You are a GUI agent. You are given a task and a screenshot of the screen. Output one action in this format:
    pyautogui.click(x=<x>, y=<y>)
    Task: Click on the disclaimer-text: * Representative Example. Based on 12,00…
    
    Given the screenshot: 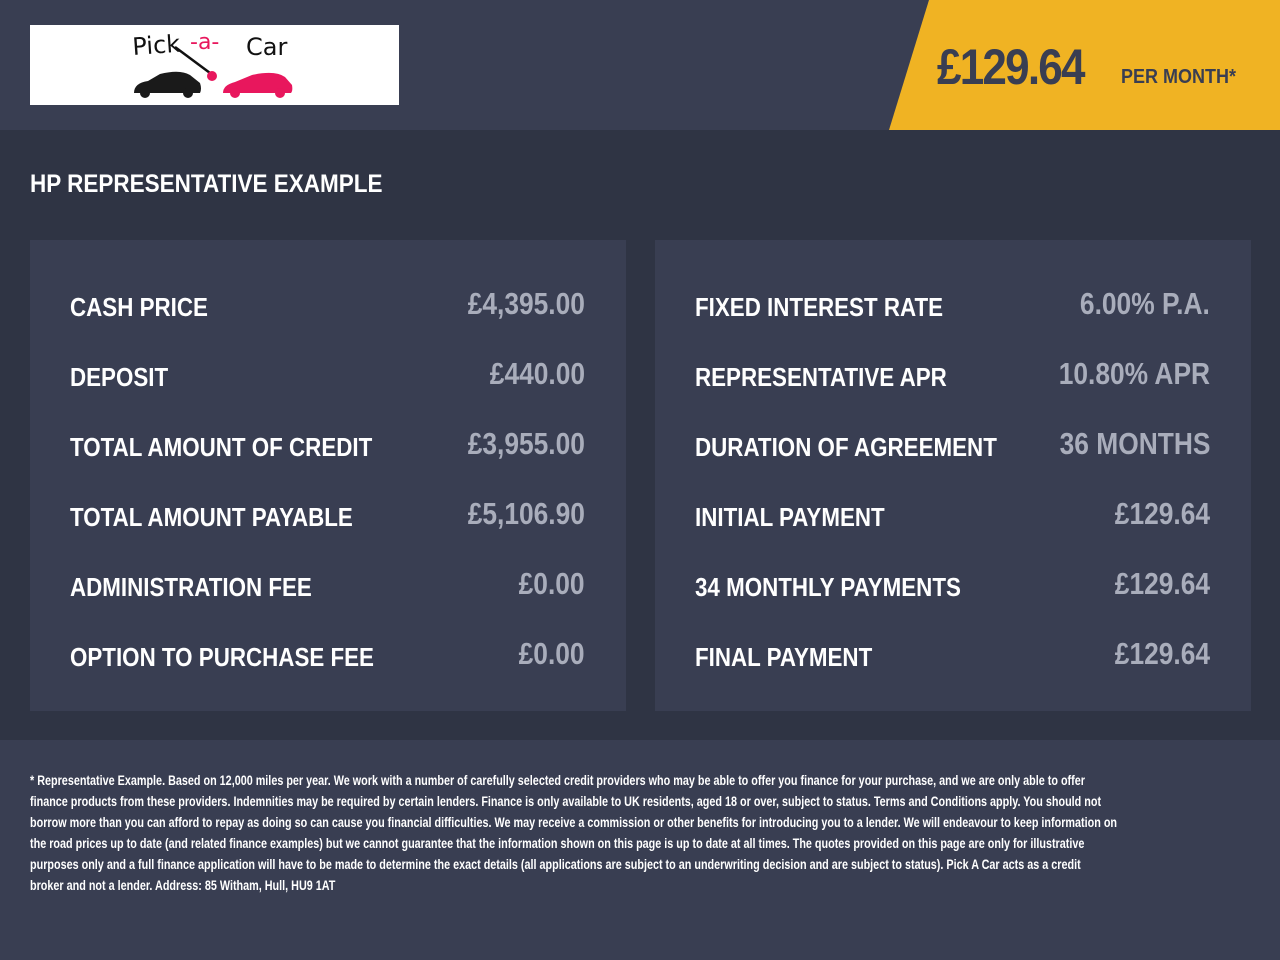 What is the action you would take?
    pyautogui.click(x=573, y=833)
    